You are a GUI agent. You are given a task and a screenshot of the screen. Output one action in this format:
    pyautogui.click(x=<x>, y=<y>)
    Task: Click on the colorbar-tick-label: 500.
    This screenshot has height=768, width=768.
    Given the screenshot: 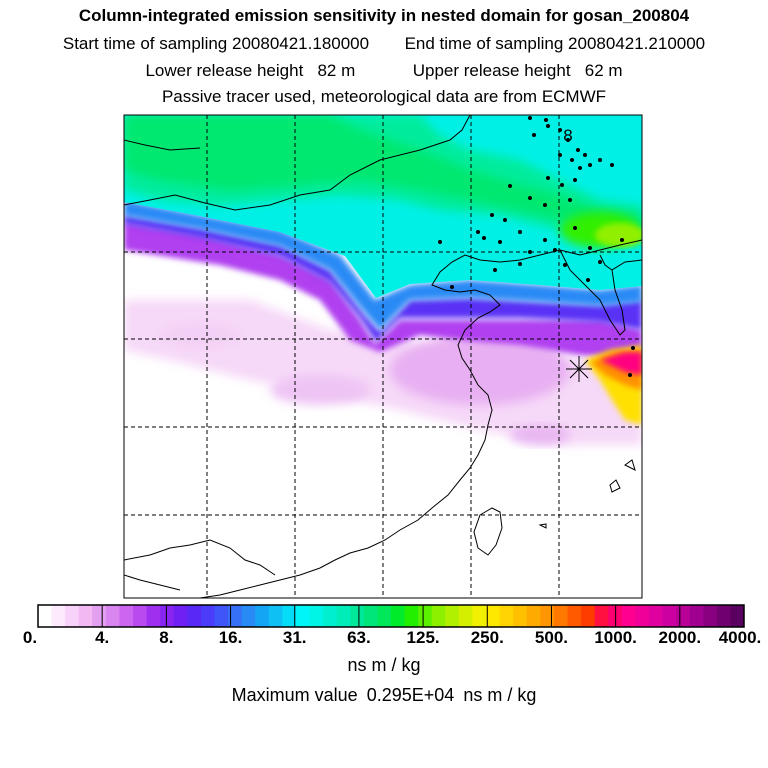 What is the action you would take?
    pyautogui.click(x=551, y=637)
    